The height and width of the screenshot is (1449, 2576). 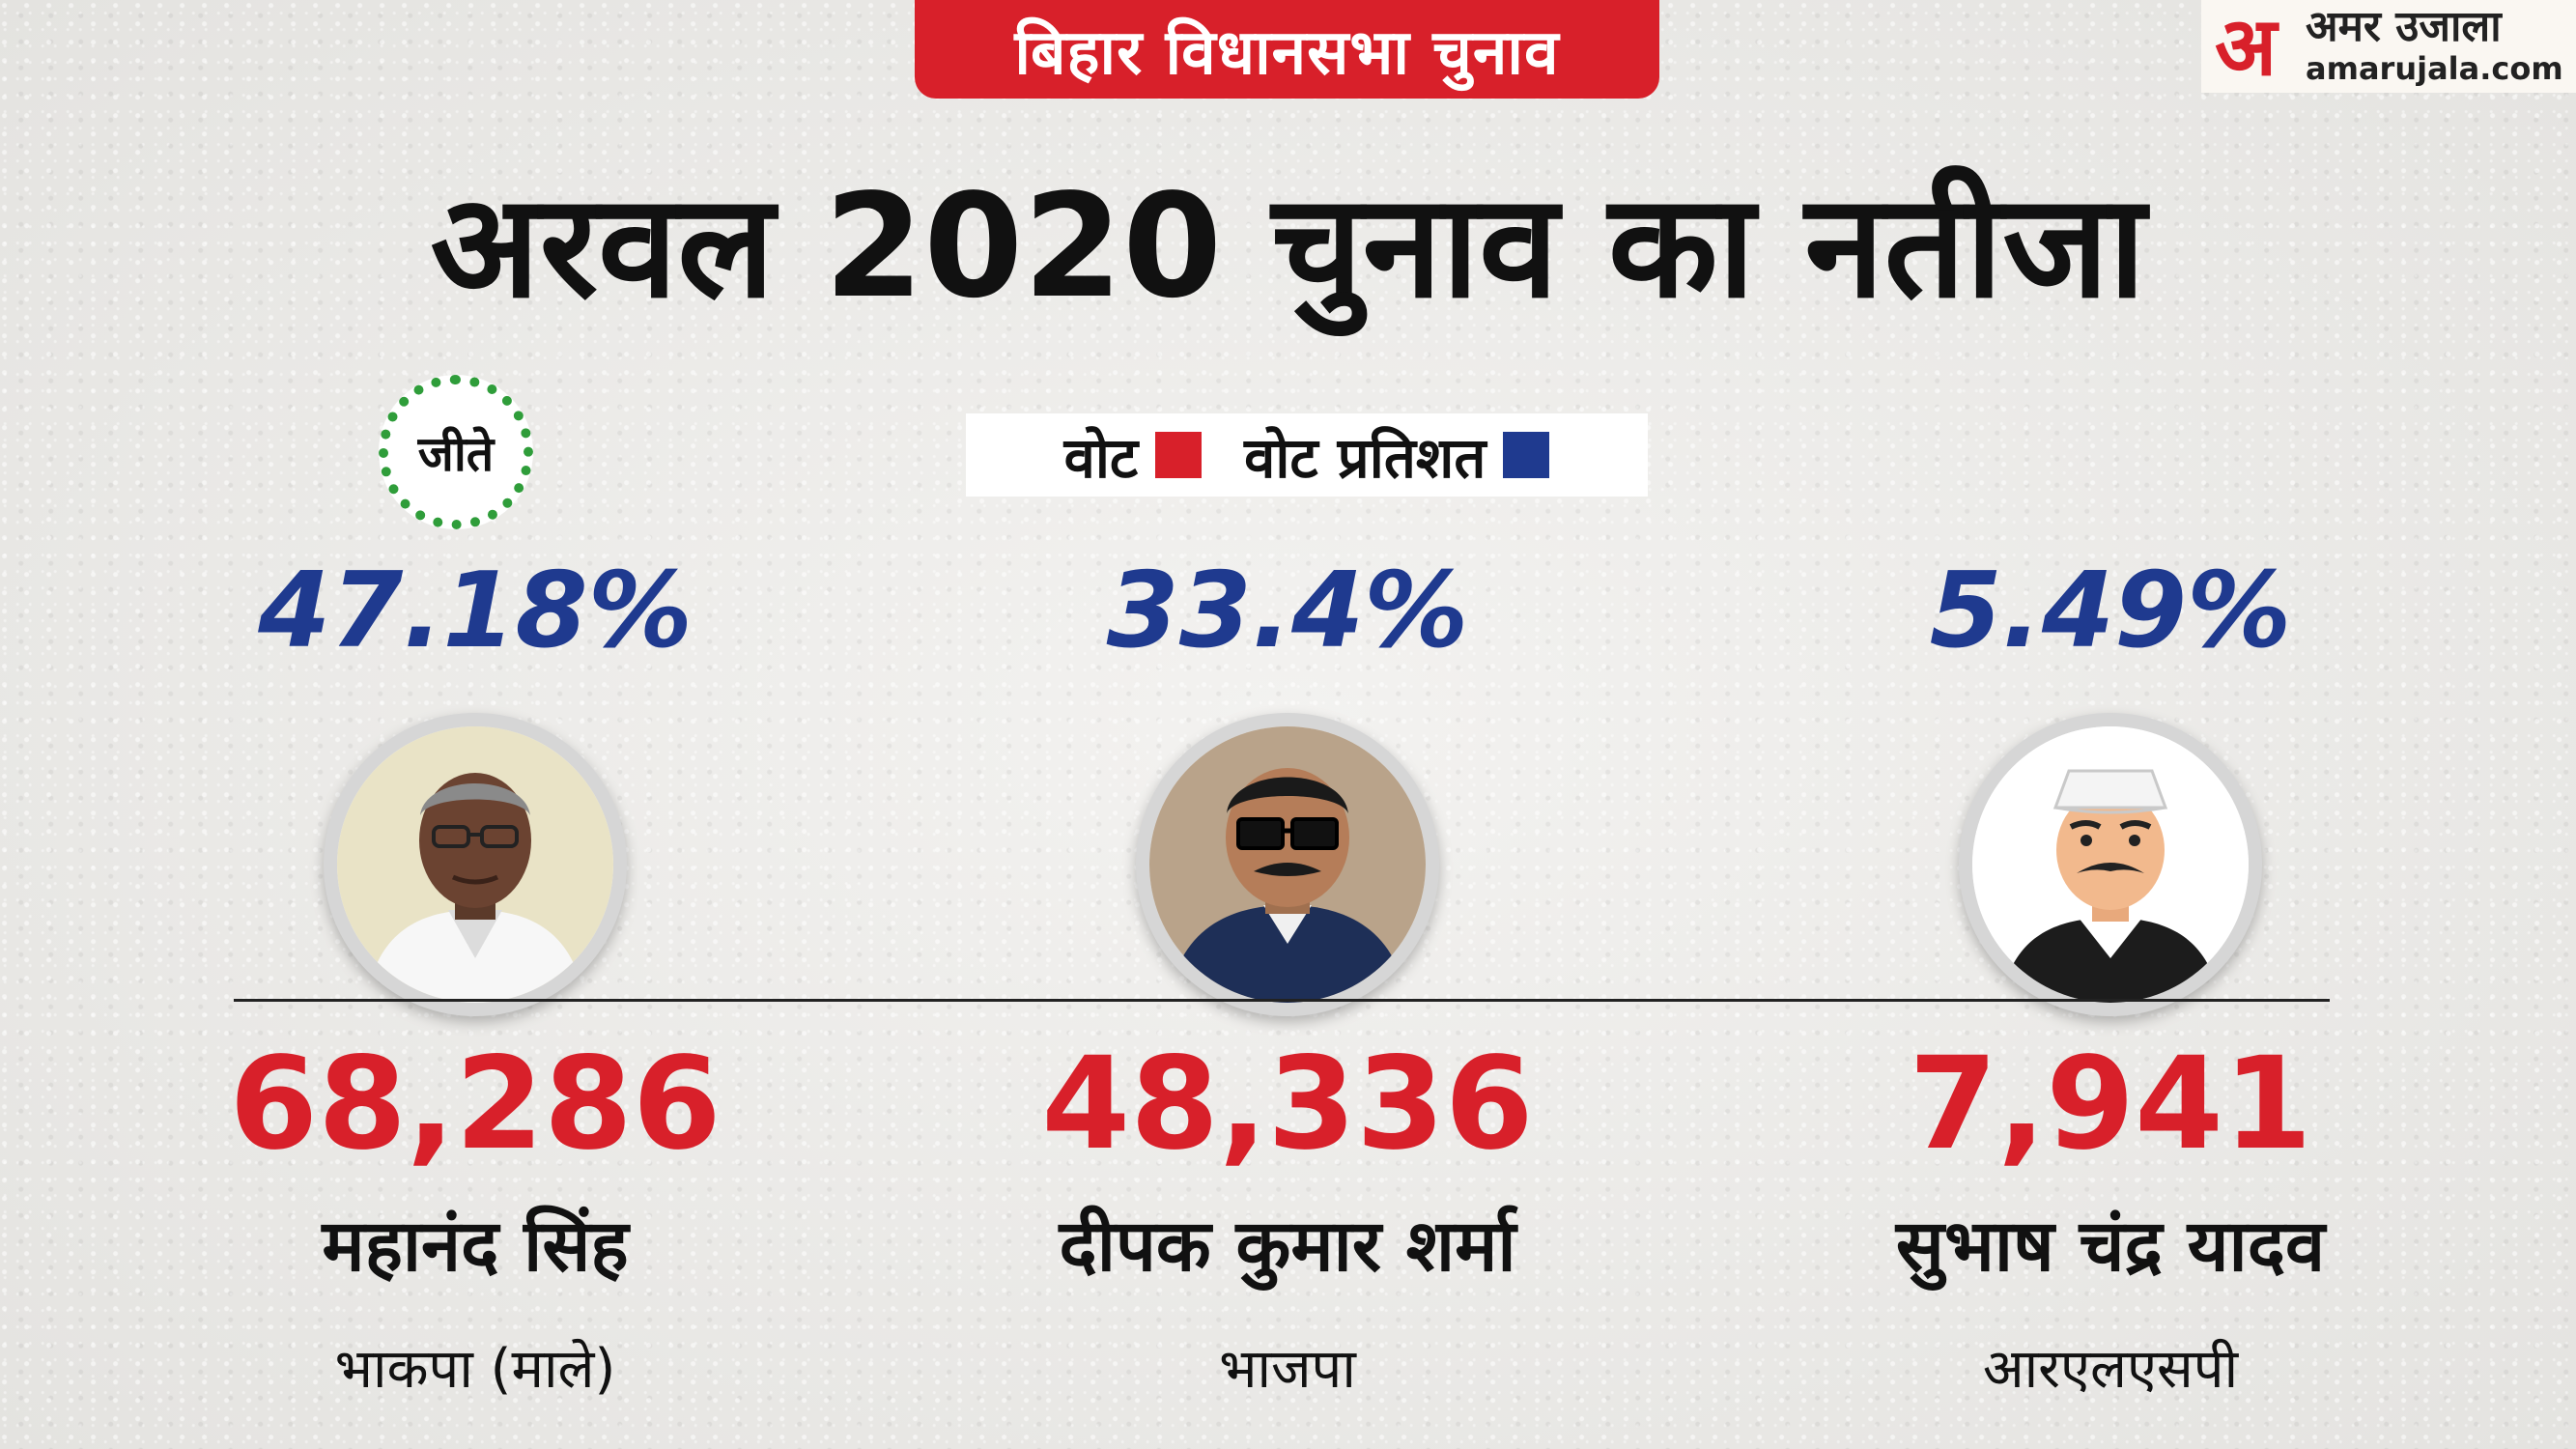 What do you see at coordinates (2404, 26) in the screenshot?
I see `logo-name: अमर उजाला` at bounding box center [2404, 26].